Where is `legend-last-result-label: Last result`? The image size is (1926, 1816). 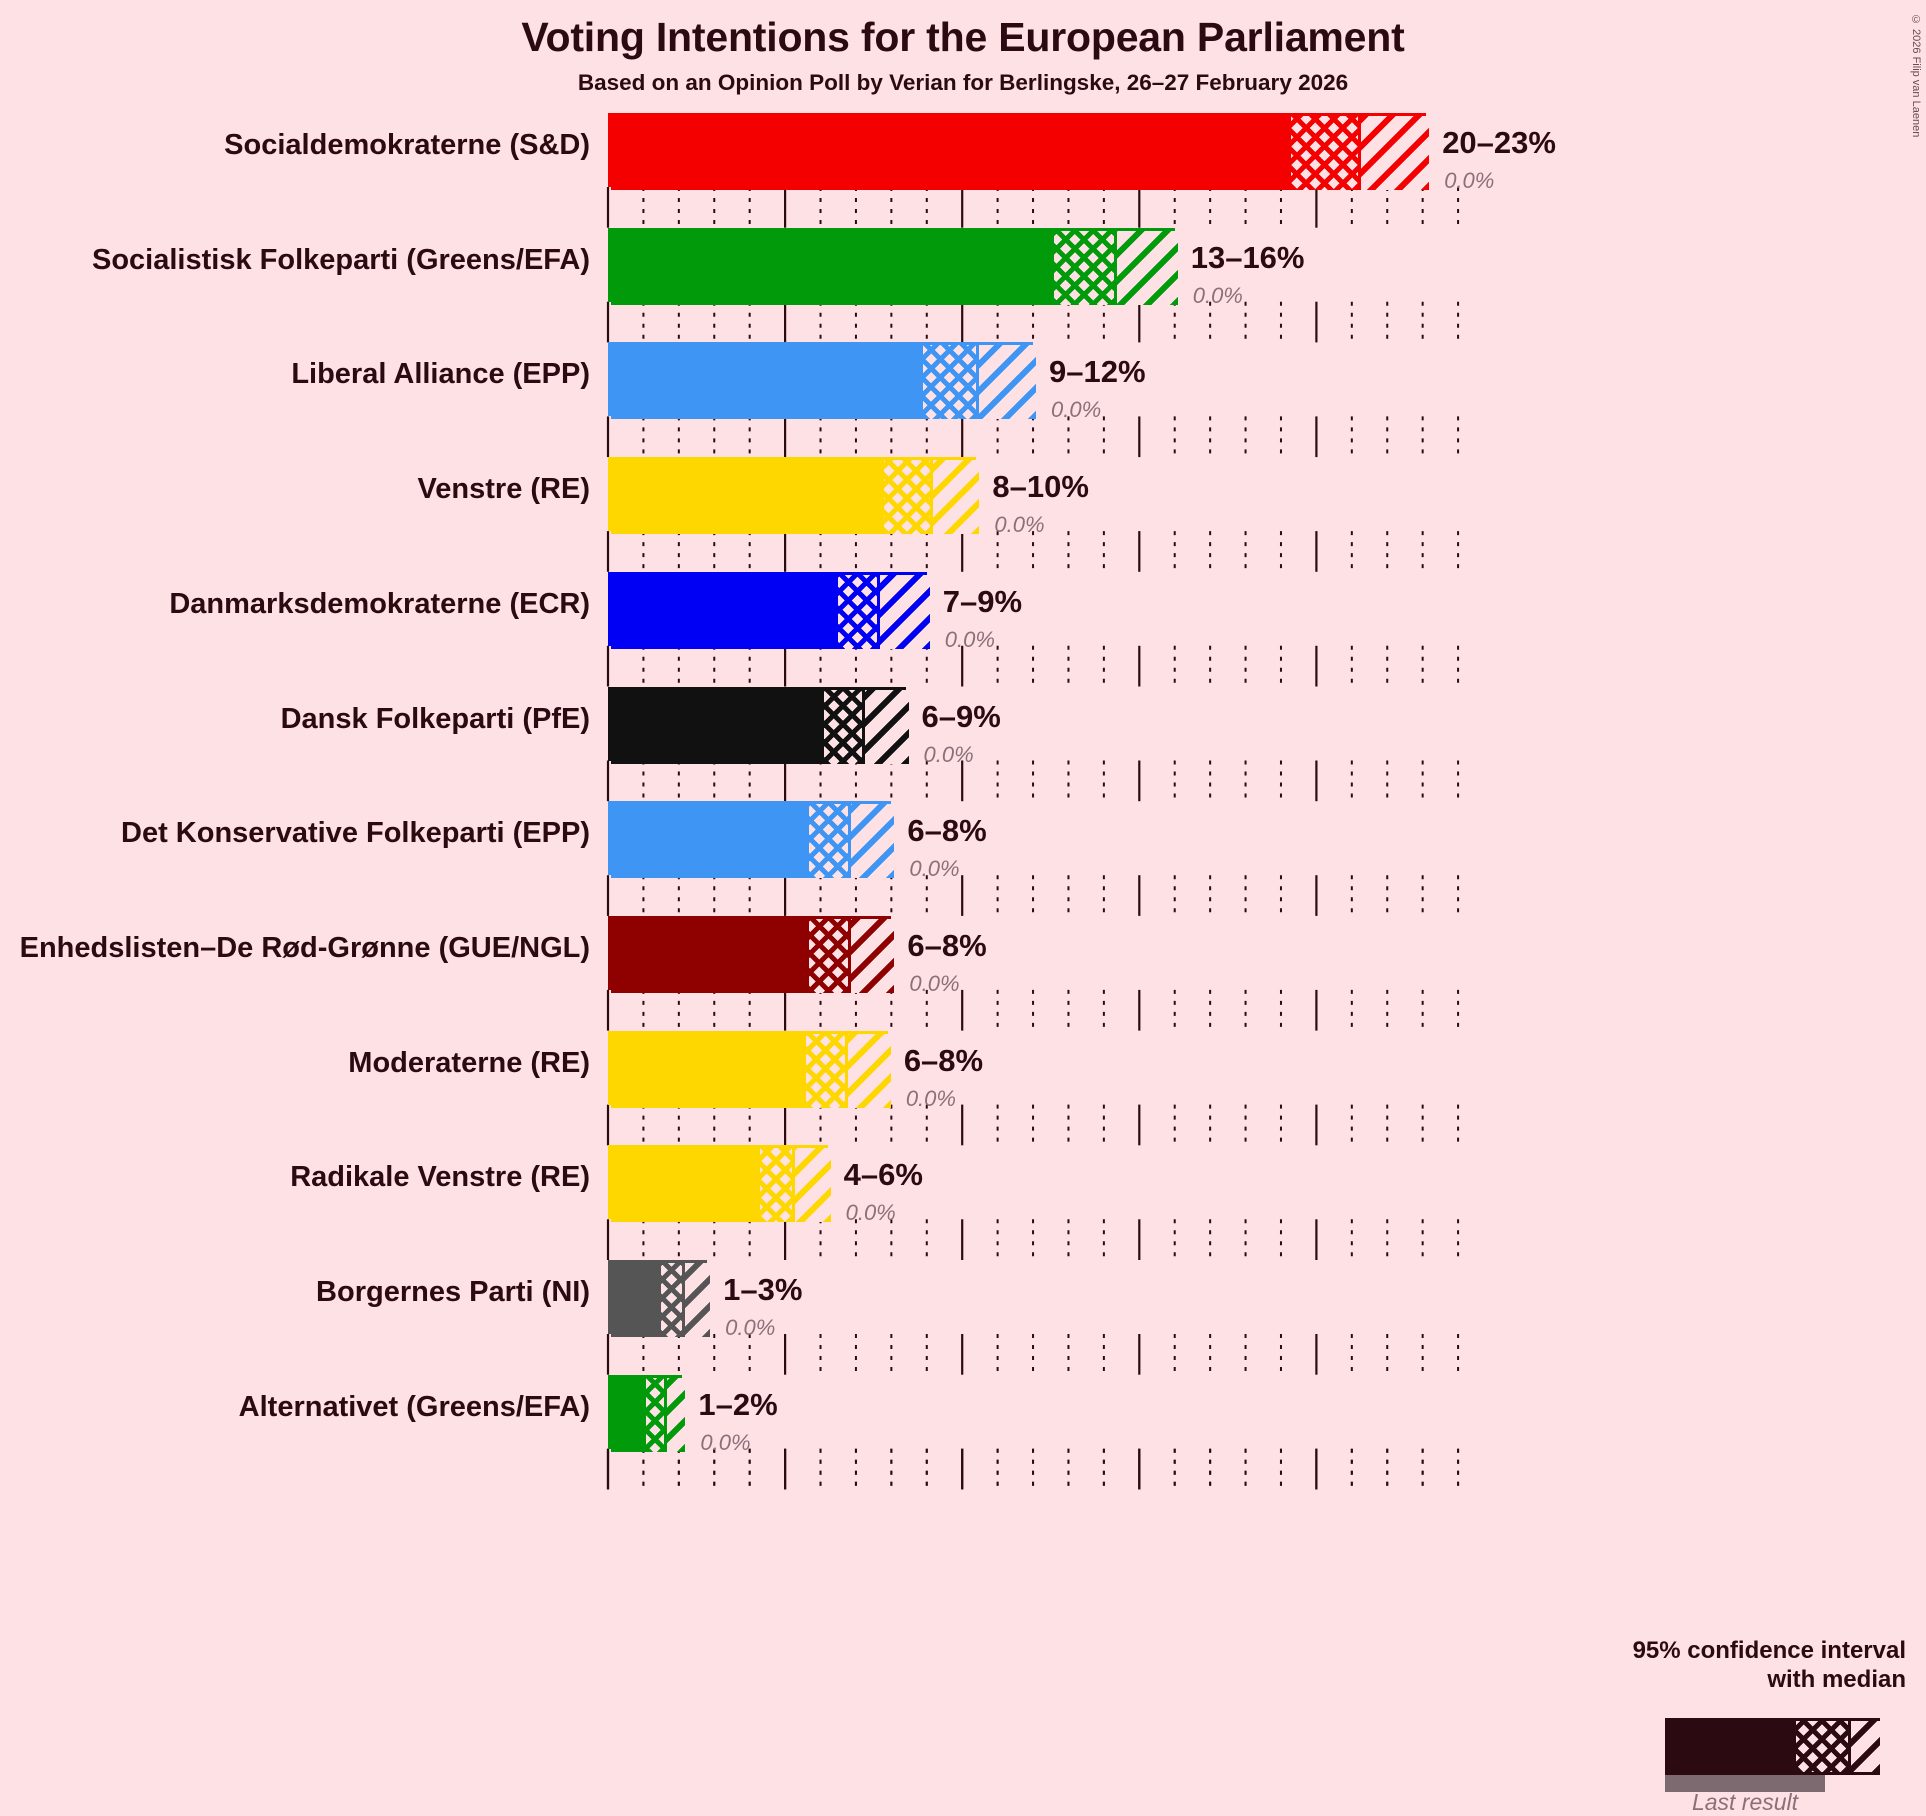
legend-last-result-label: Last result is located at coordinates (1745, 1802).